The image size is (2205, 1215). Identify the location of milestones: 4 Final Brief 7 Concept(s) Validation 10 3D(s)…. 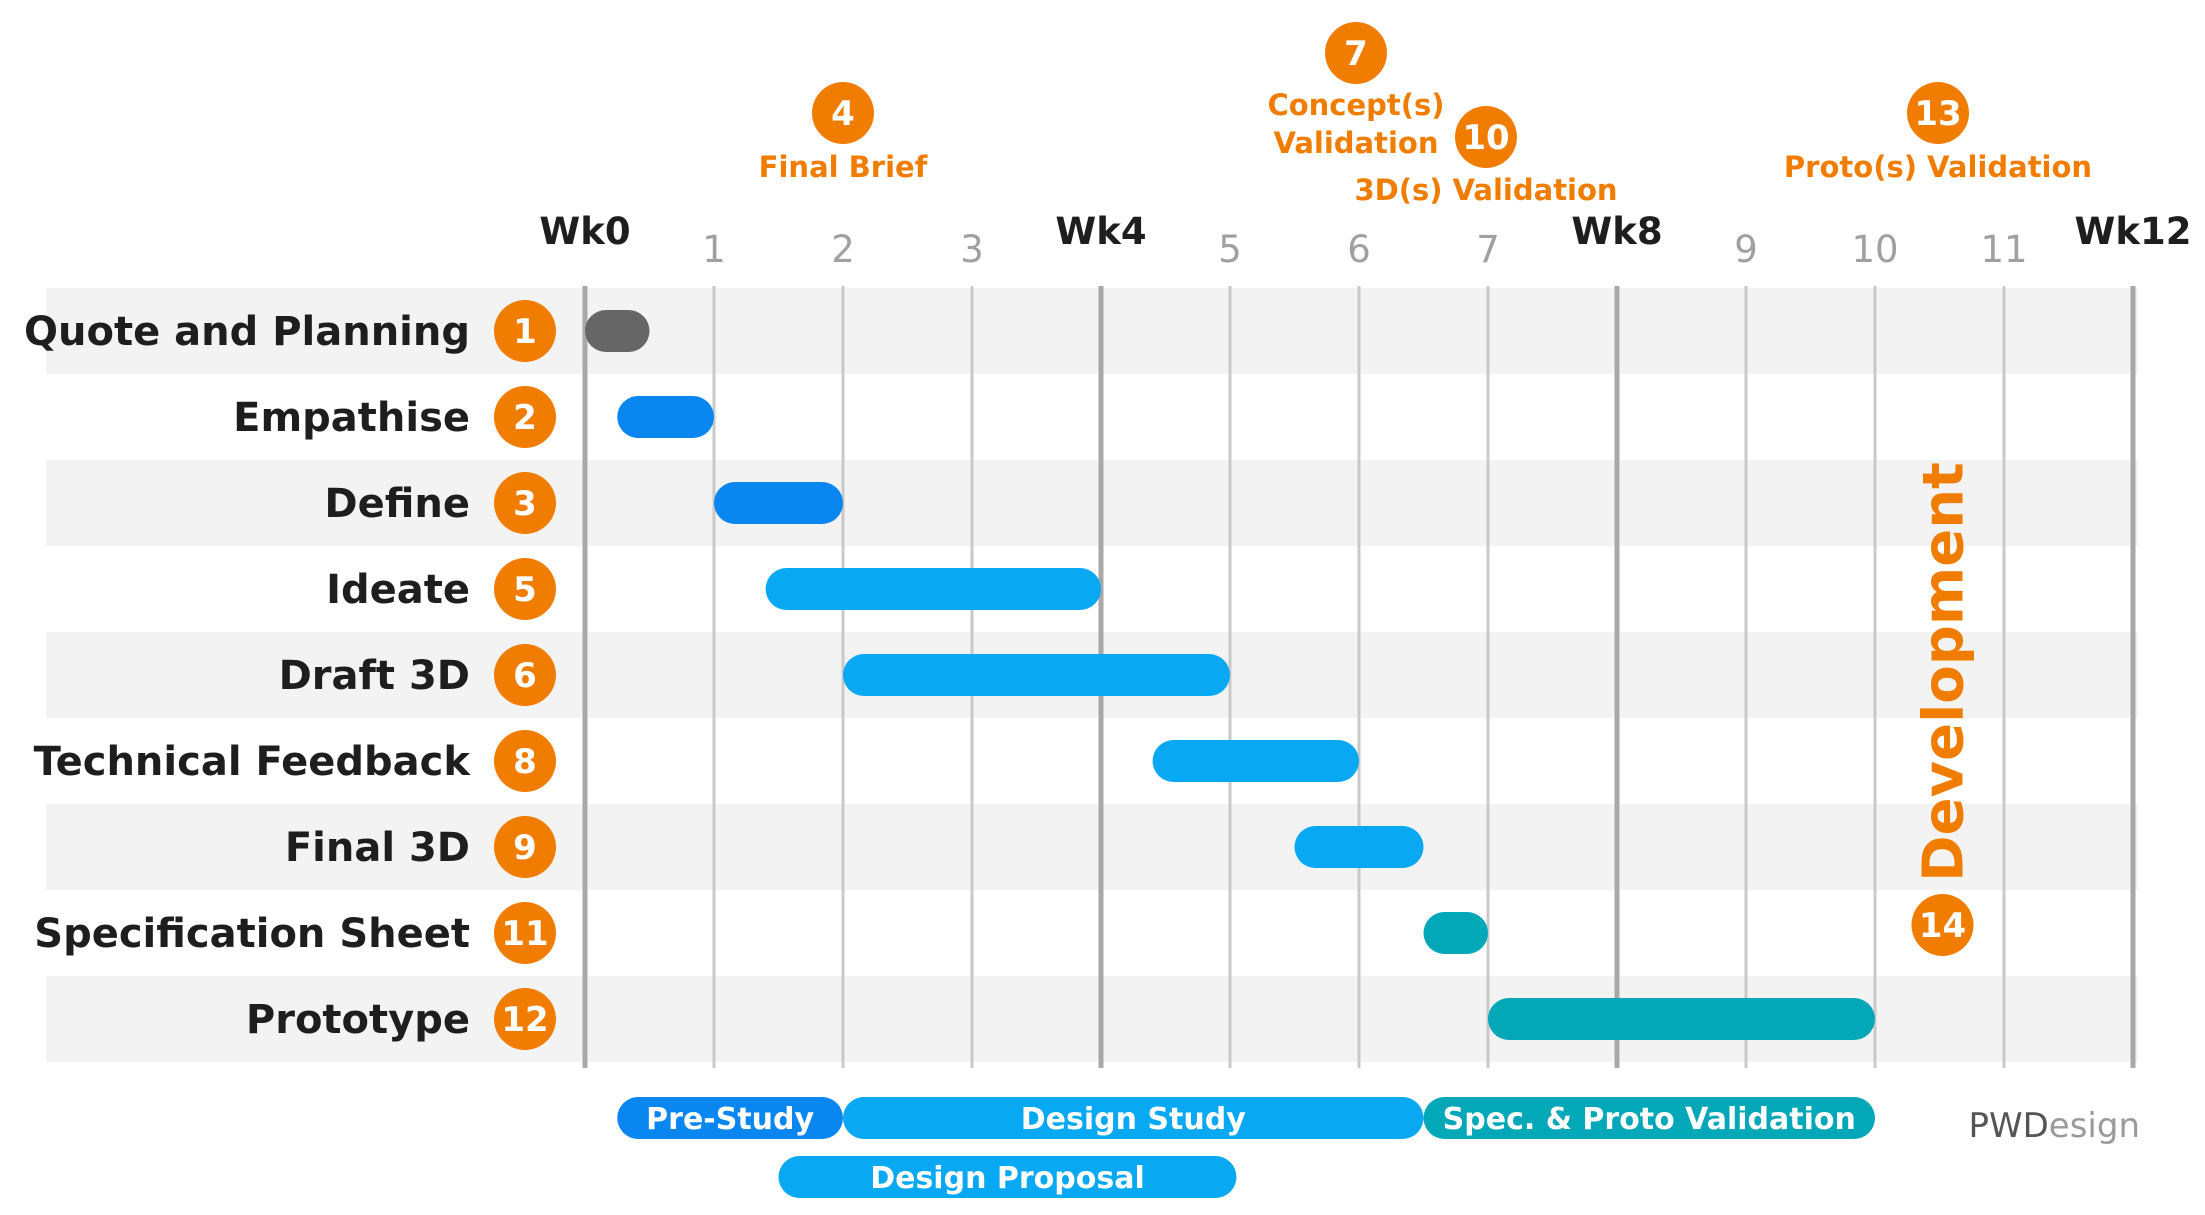
(1425, 114).